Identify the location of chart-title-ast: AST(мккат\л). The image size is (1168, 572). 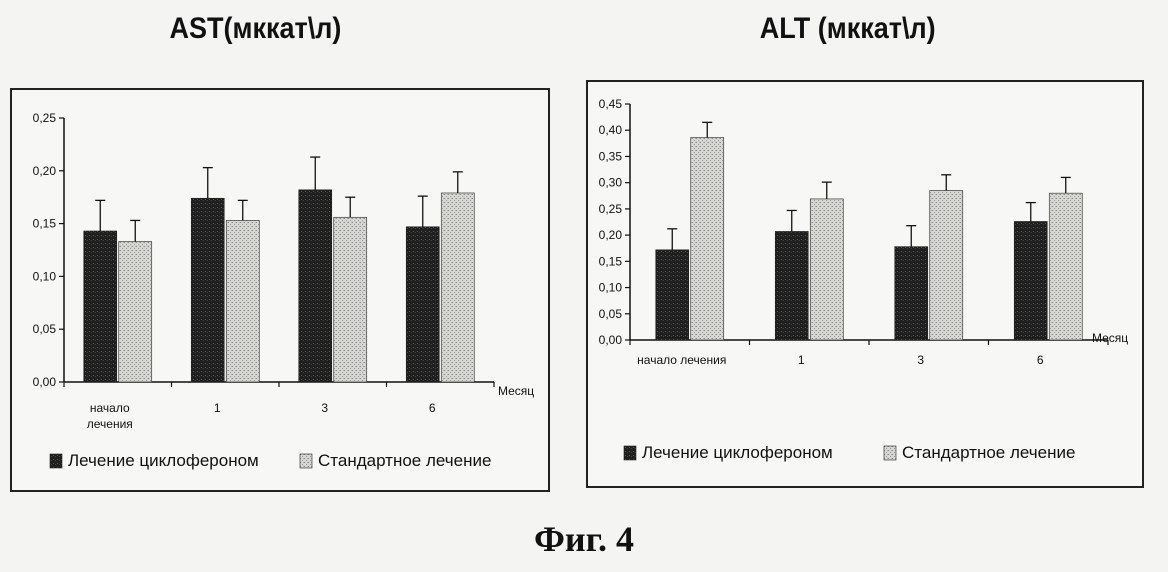
(256, 29).